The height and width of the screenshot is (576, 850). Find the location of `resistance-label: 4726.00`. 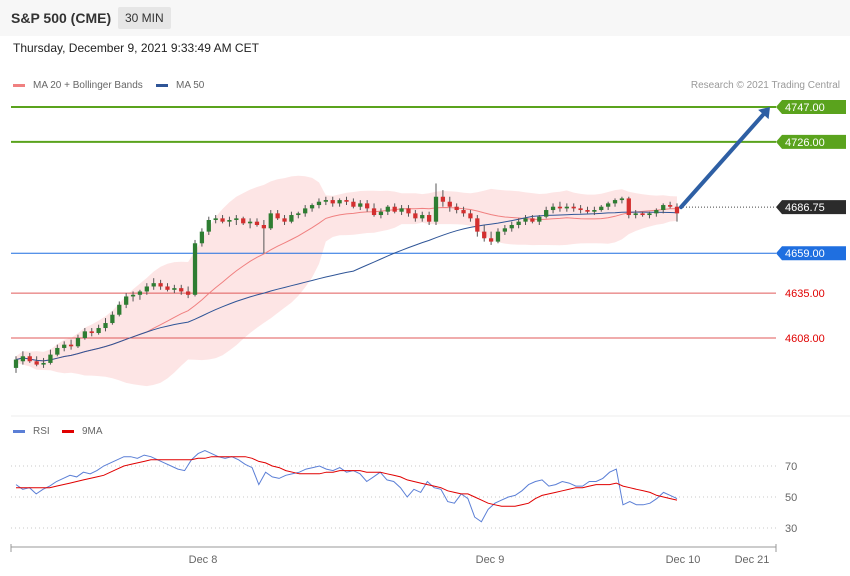

resistance-label: 4726.00 is located at coordinates (805, 143).